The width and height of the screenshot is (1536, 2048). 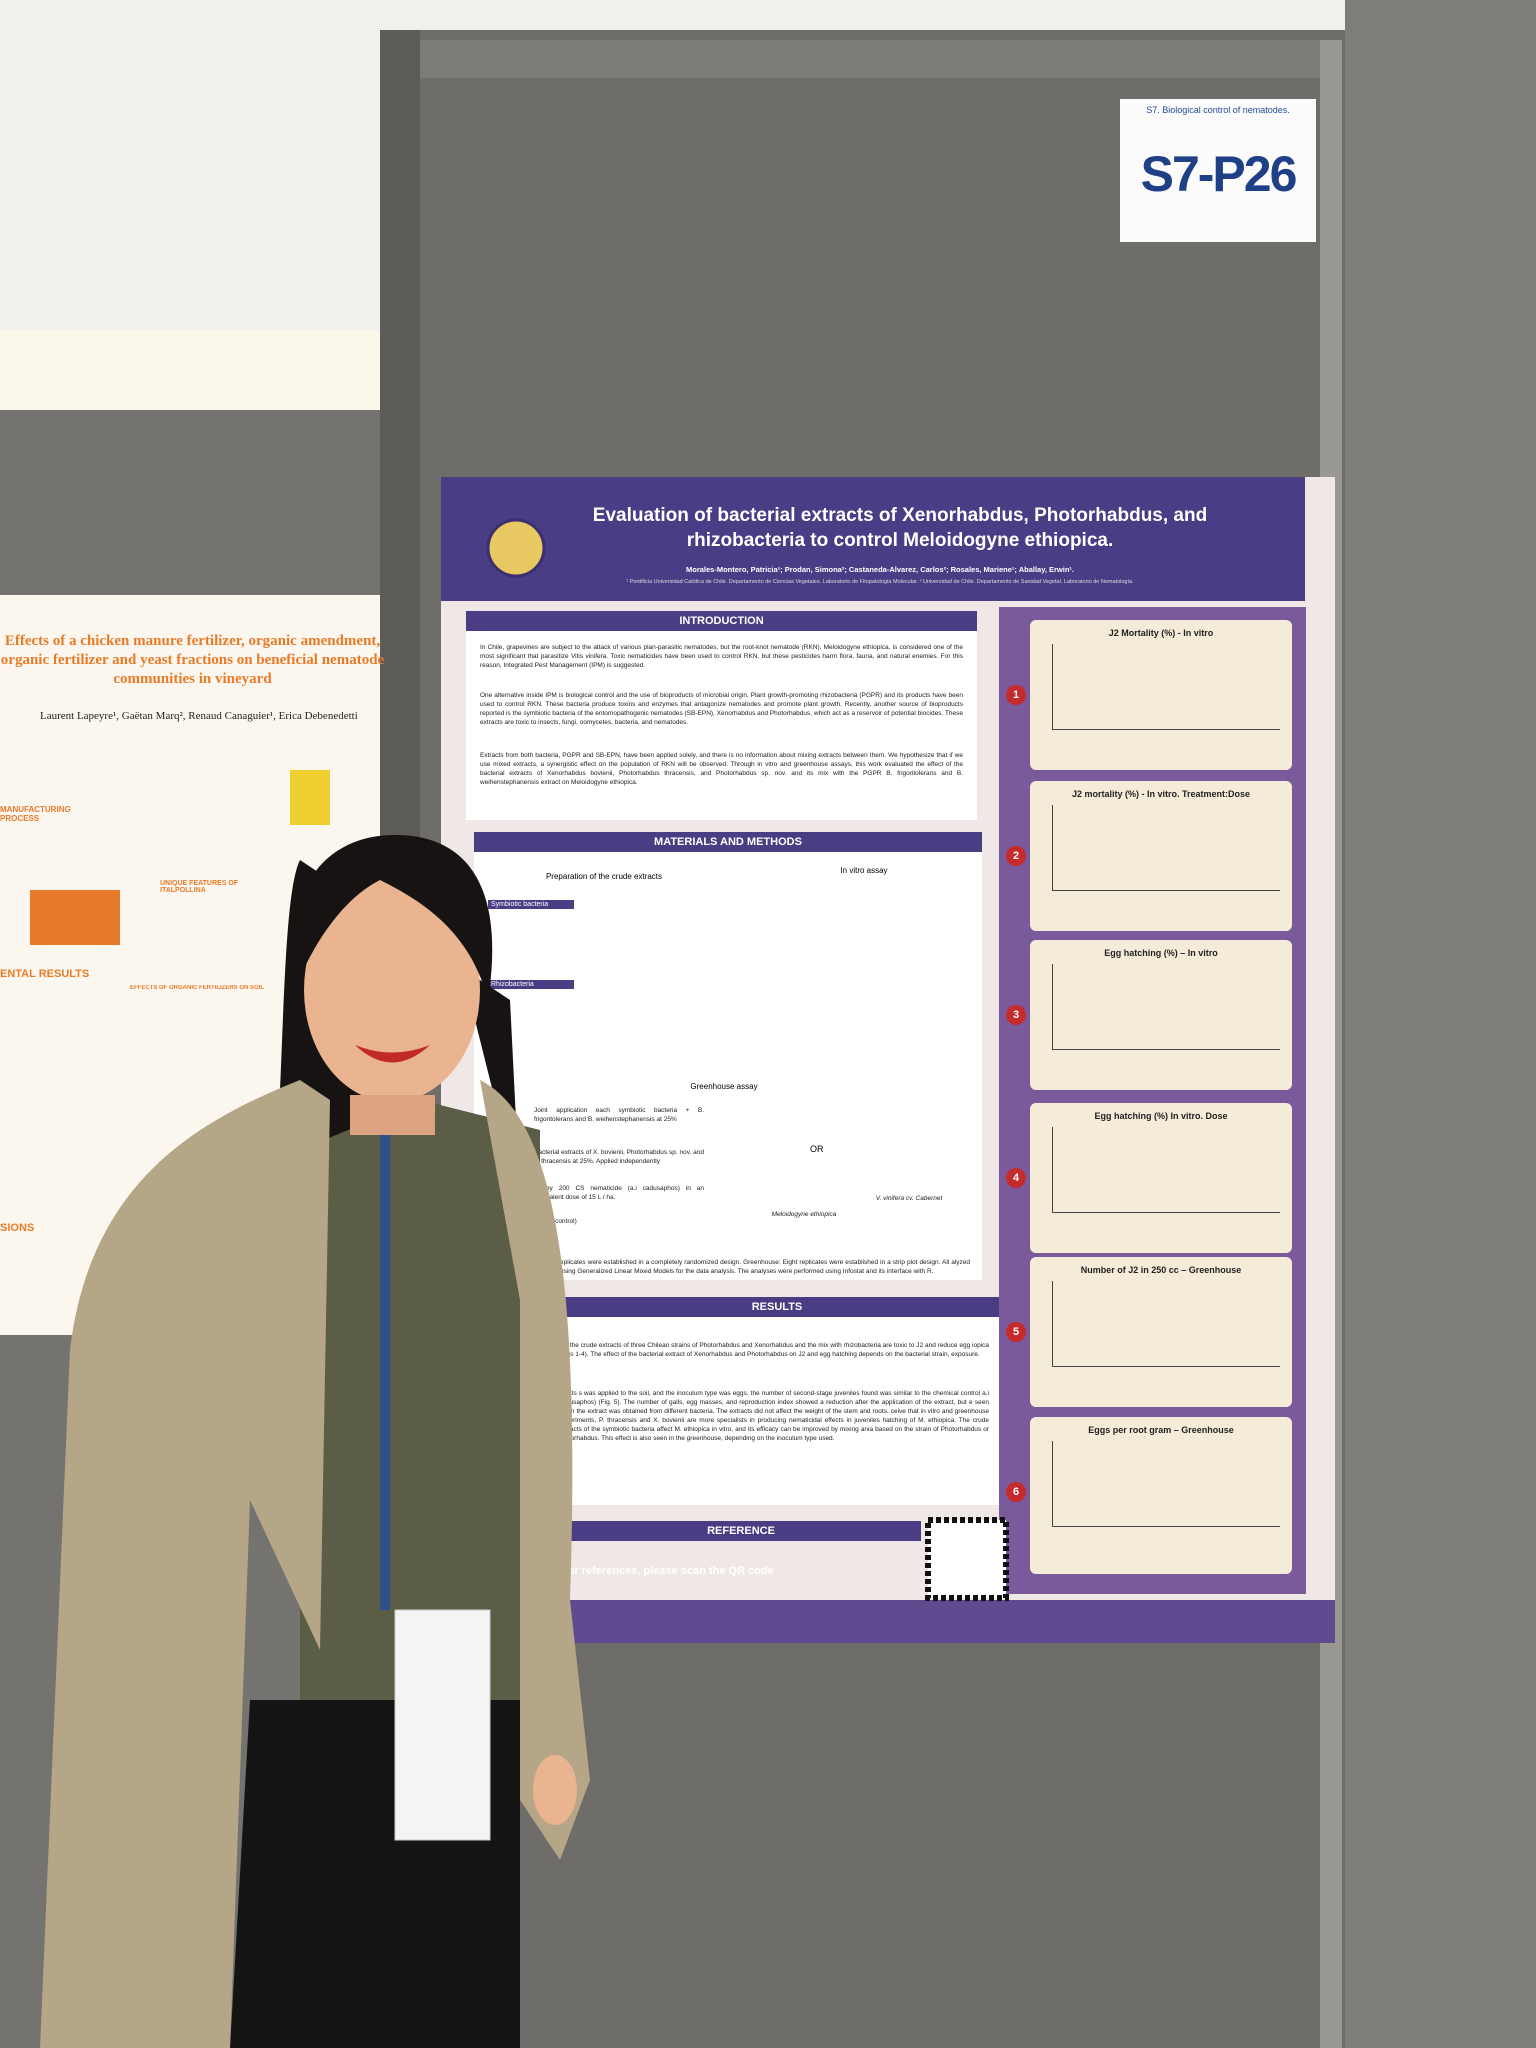 What do you see at coordinates (555, 1790) in the screenshot?
I see `hand` at bounding box center [555, 1790].